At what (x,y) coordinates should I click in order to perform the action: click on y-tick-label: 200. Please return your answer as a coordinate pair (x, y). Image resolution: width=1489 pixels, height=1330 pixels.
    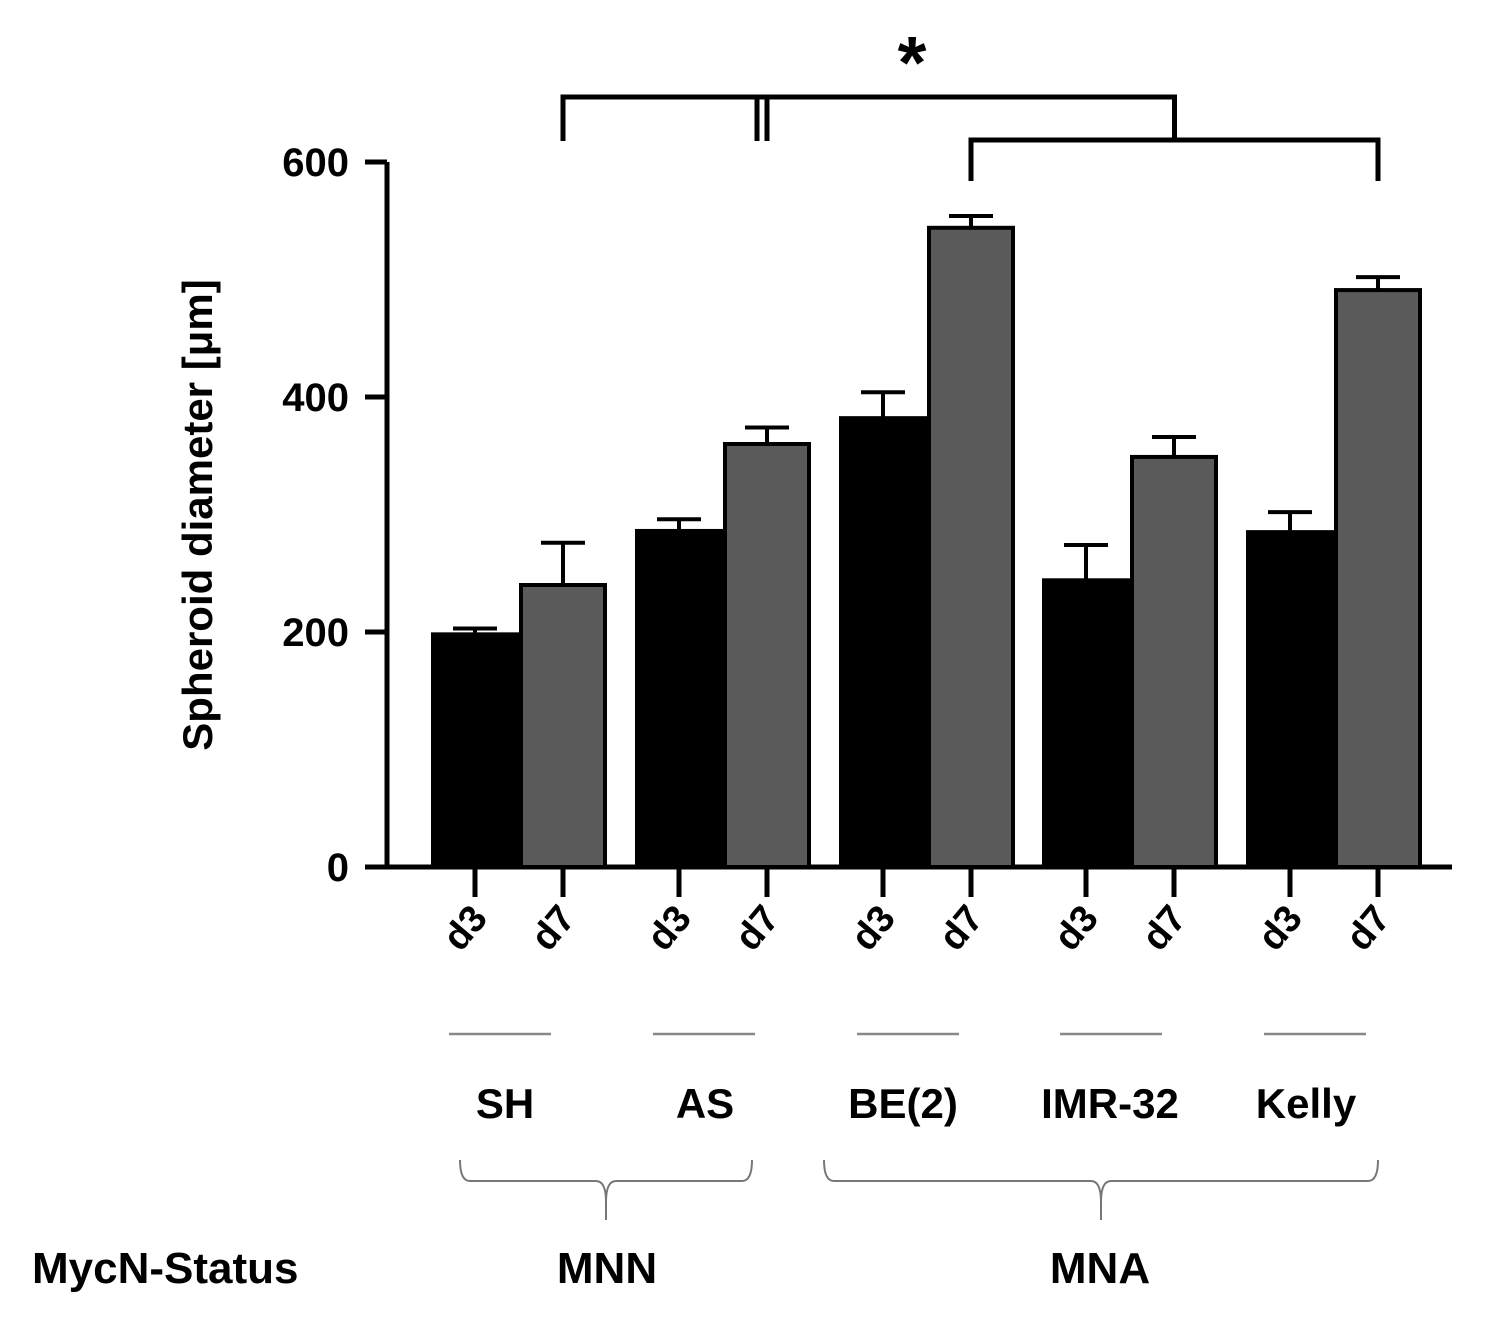
    Looking at the image, I should click on (315, 633).